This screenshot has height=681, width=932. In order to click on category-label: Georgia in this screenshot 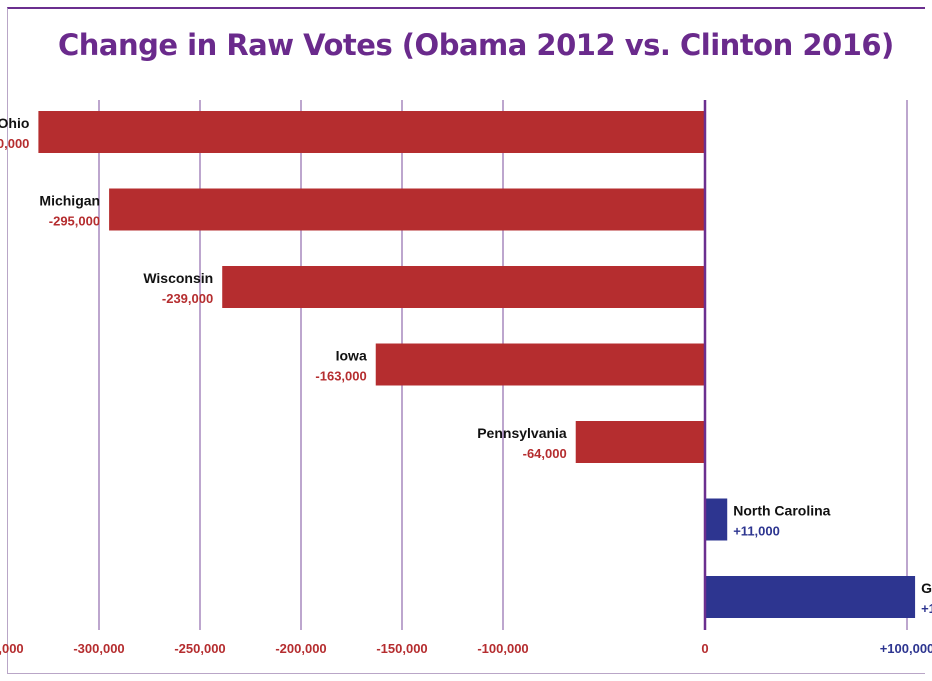, I will do `click(926, 588)`.